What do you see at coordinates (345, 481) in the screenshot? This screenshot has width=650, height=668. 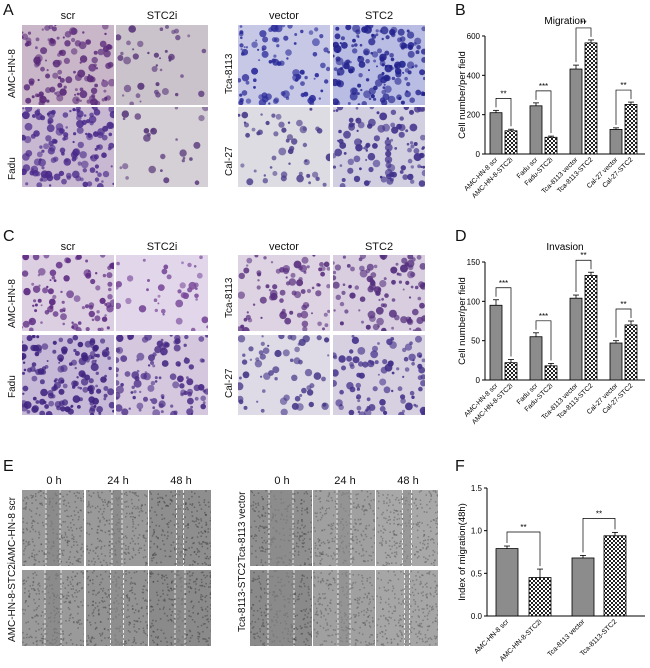 I see `panel-e-col-24h-right: 24 h` at bounding box center [345, 481].